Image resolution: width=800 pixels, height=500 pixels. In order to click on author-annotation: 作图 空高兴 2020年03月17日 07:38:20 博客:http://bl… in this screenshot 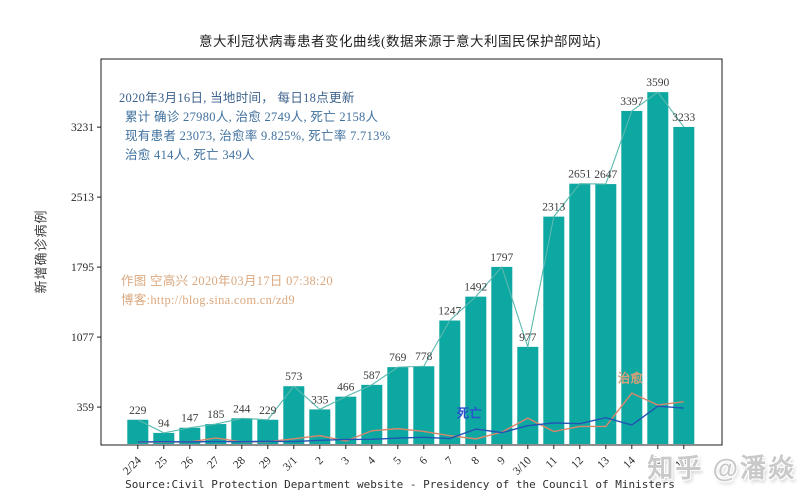, I will do `click(227, 291)`.